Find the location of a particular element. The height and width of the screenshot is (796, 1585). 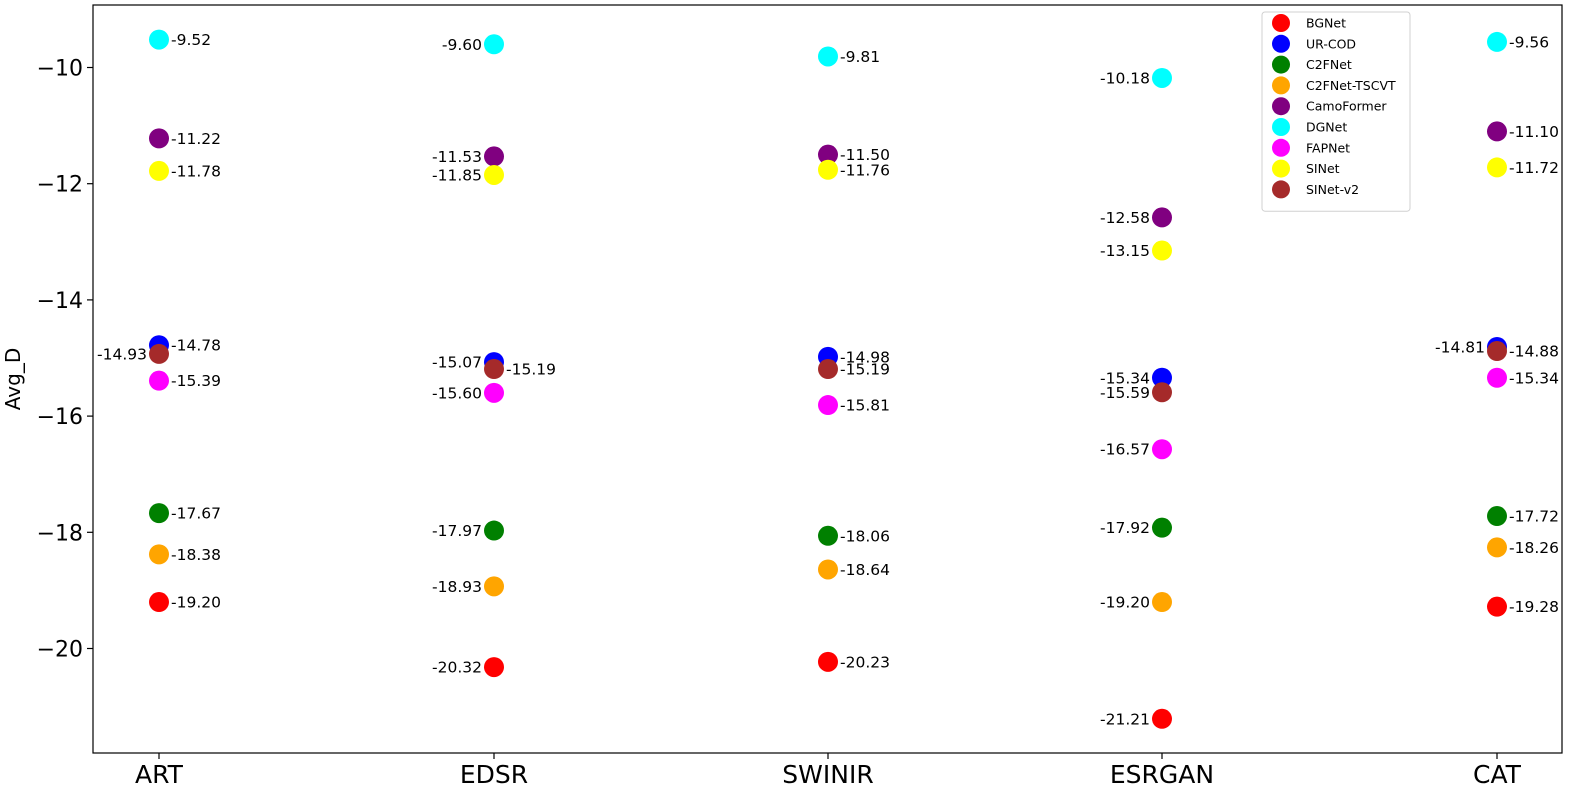

x-tick-label: ESRGAN is located at coordinates (1162, 774).